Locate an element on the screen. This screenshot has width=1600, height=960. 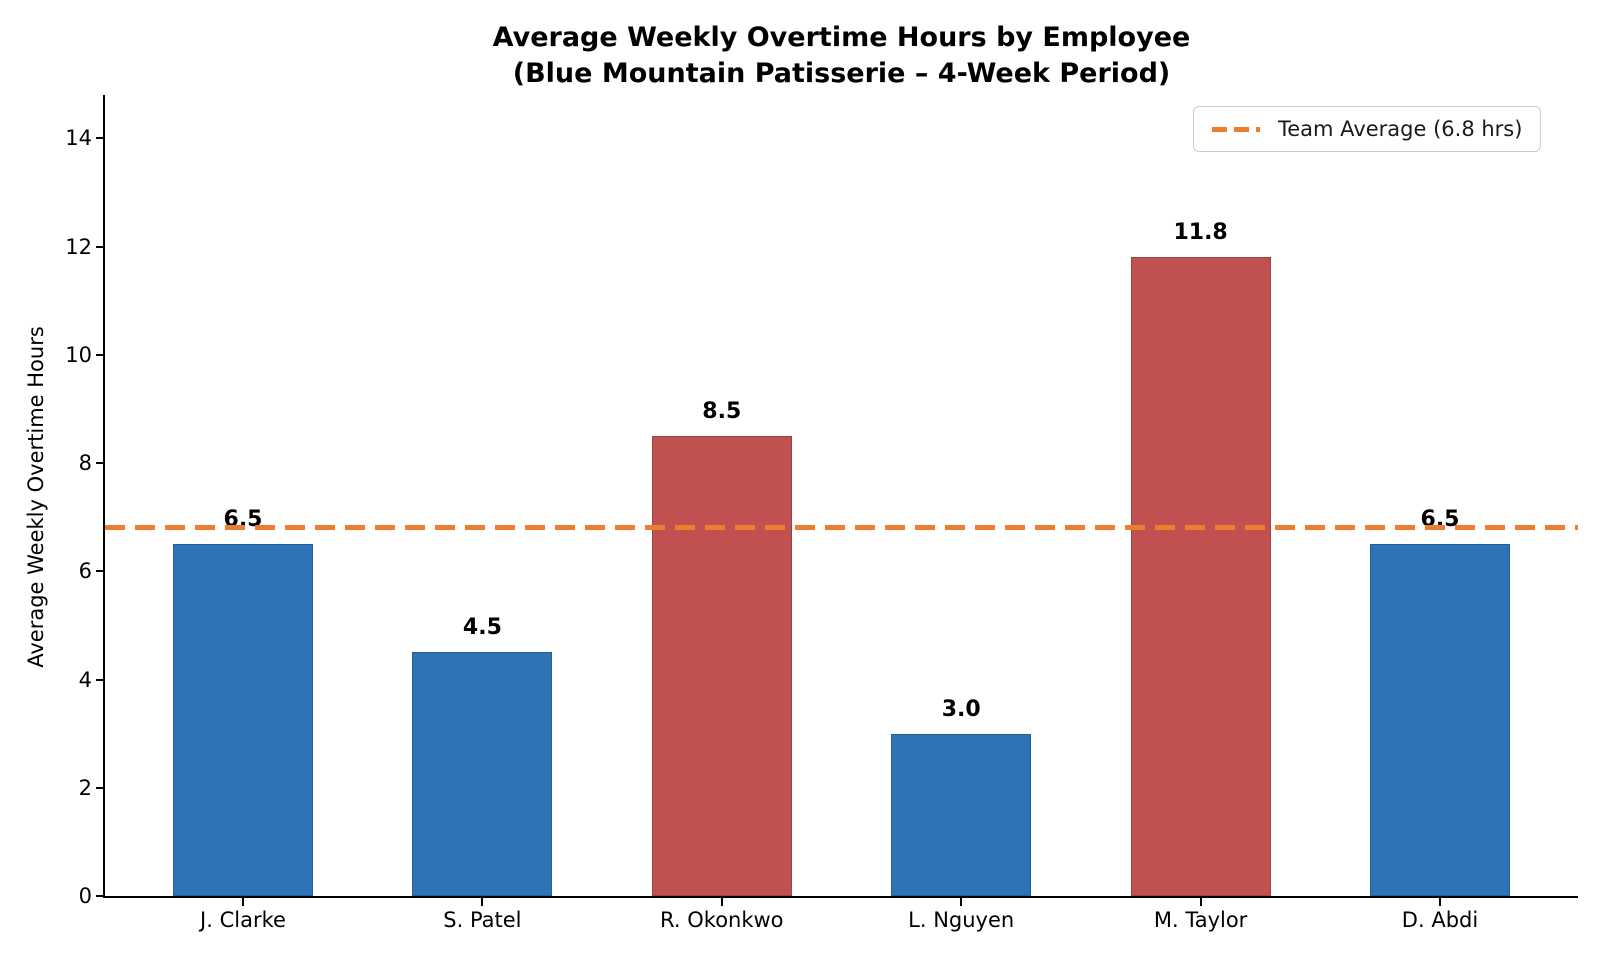
legend-dashed-line-swatch is located at coordinates (1236, 129).